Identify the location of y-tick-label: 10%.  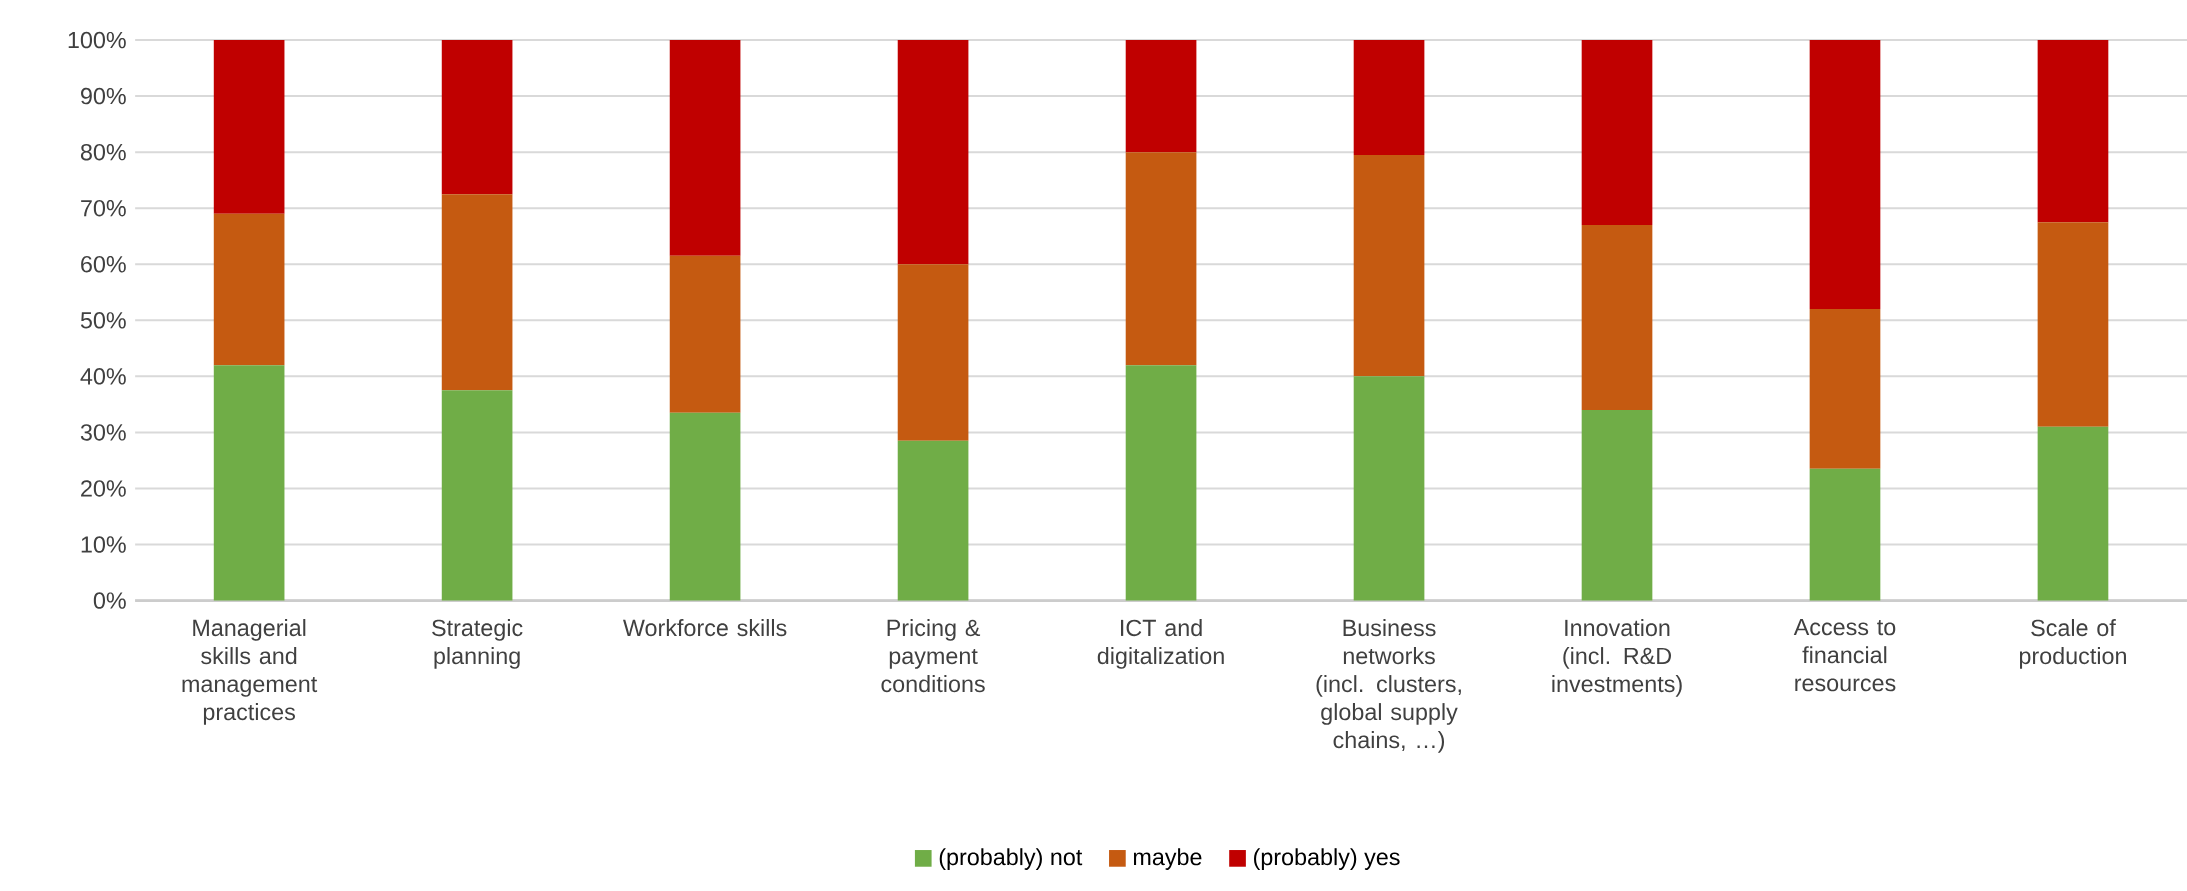
(103, 544).